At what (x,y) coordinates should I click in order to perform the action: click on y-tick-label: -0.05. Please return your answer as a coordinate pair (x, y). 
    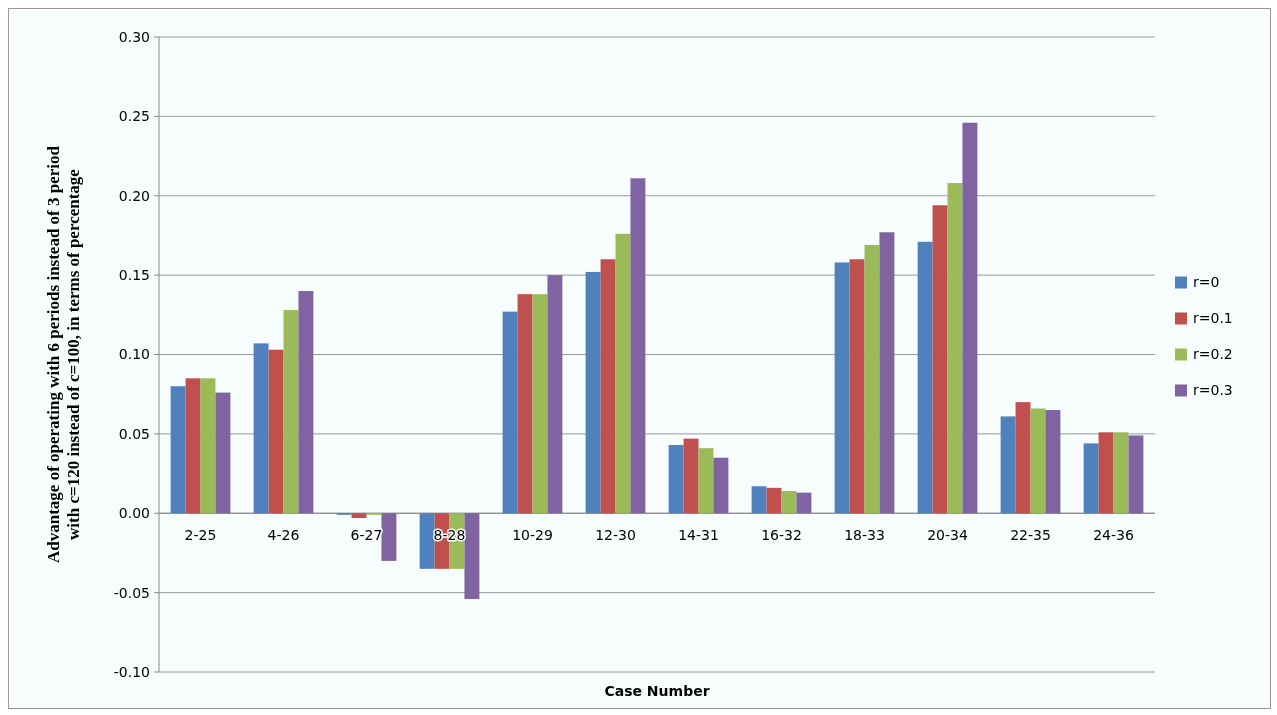
    Looking at the image, I should click on (131, 592).